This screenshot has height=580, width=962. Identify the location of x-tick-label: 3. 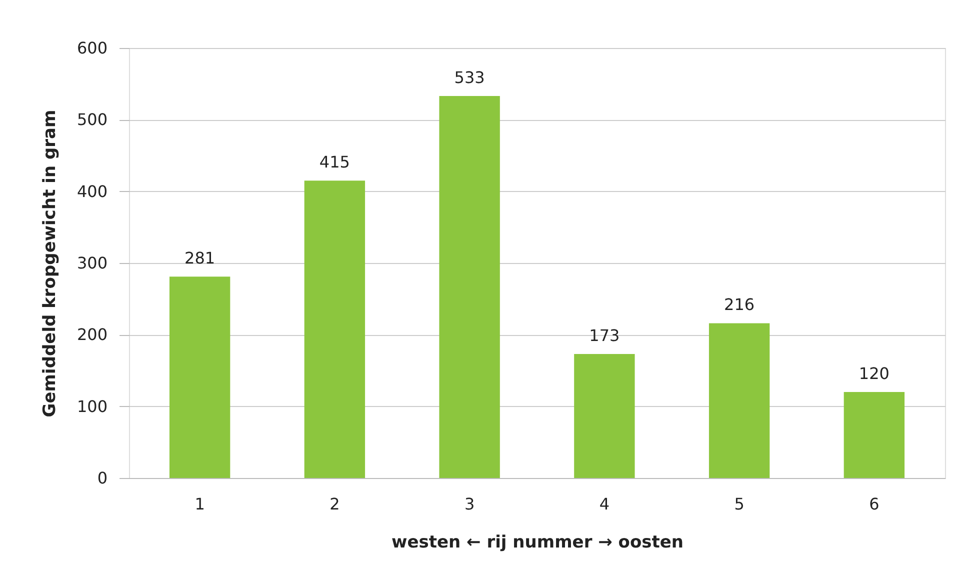
(469, 504).